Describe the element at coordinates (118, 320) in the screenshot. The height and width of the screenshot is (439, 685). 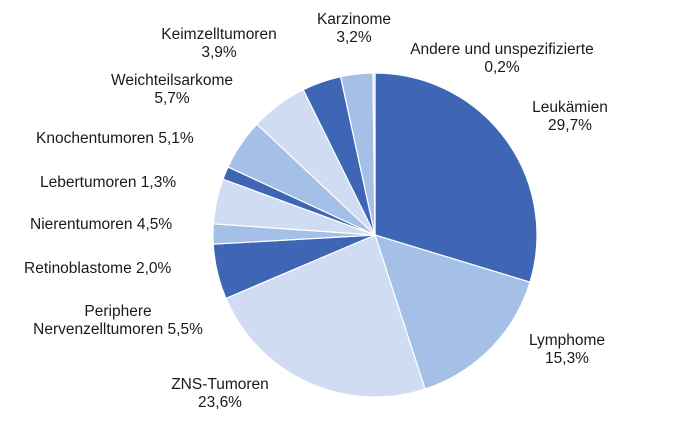
I see `pie-label: Periphere Nervenzelltumoren 5,5%` at that location.